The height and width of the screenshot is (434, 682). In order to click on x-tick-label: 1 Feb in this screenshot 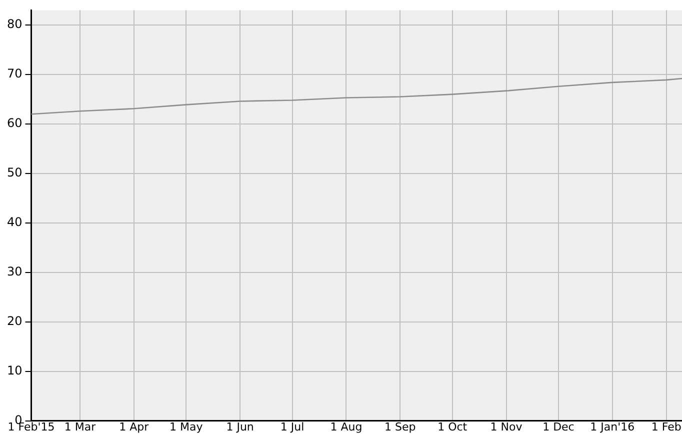, I will do `click(666, 427)`.